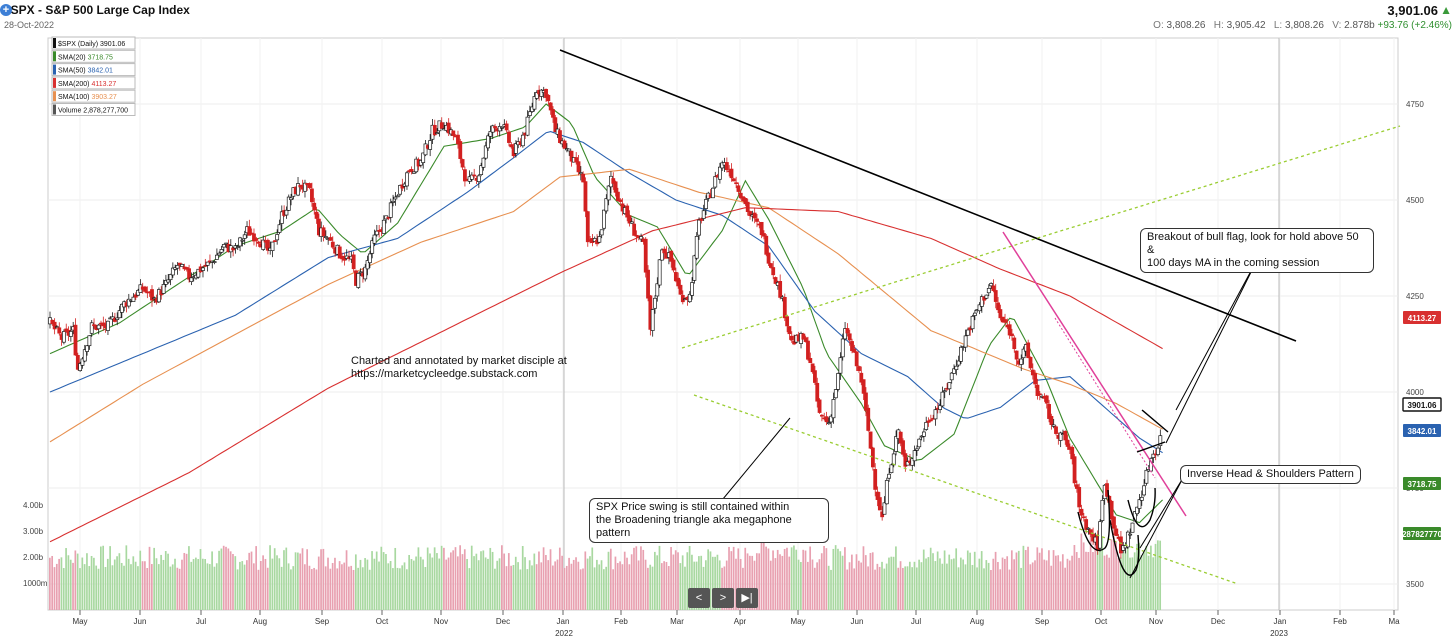 This screenshot has height=640, width=1456. I want to click on add-plus-icon: +, so click(6, 10).